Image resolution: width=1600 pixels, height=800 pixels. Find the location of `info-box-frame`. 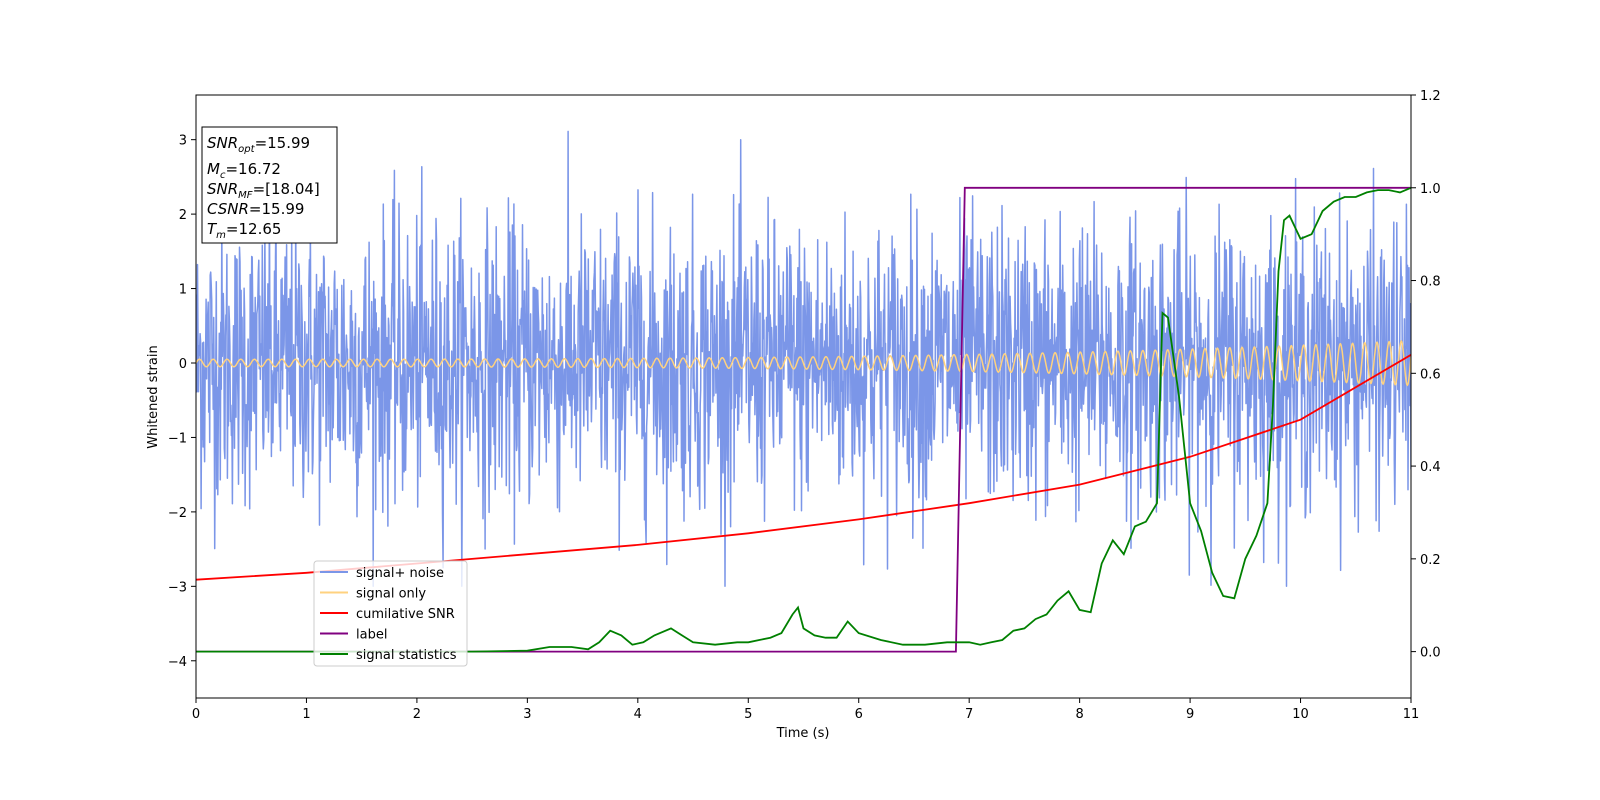

info-box-frame is located at coordinates (269, 185).